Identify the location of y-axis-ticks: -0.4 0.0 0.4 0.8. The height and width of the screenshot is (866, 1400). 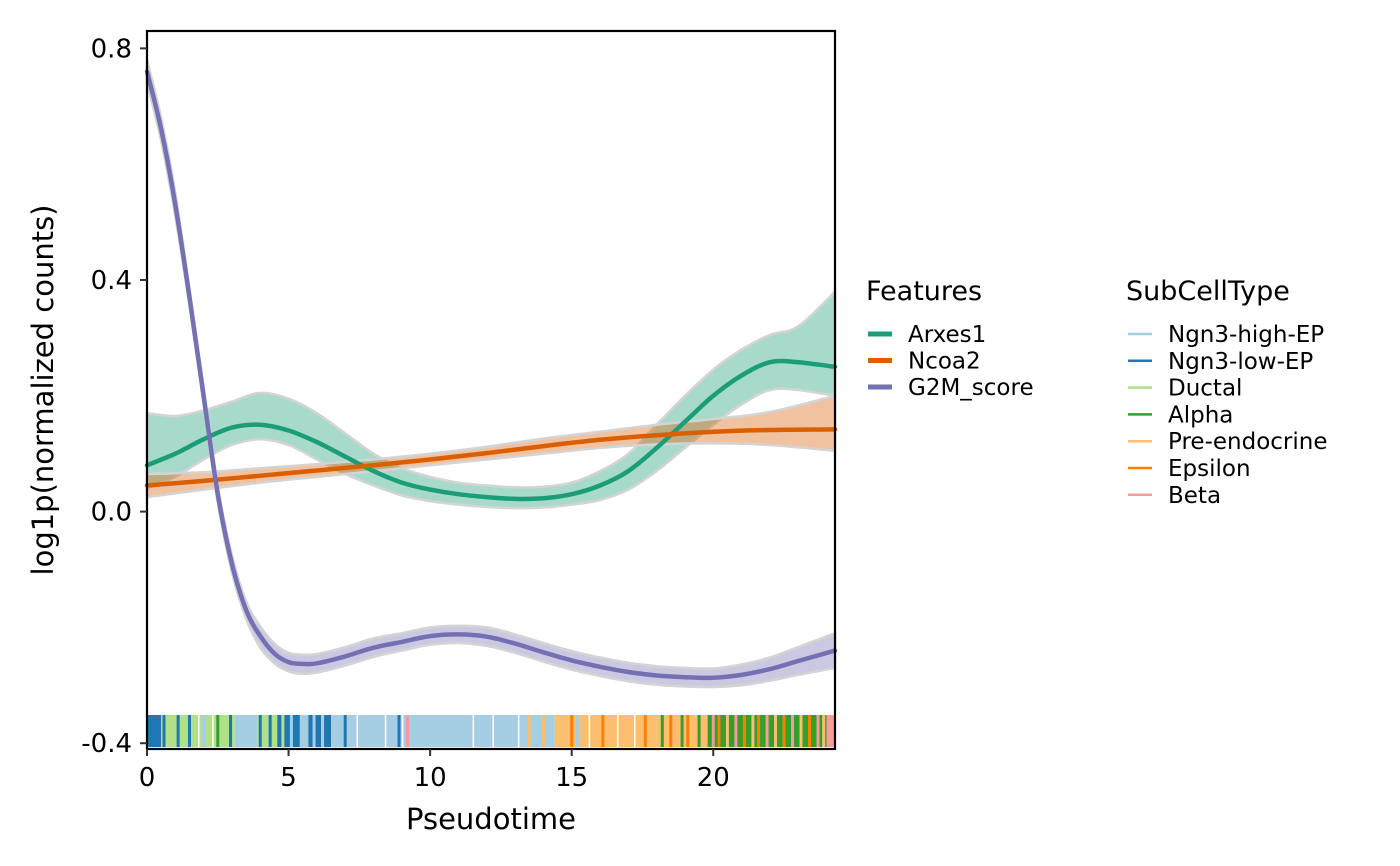
(114, 396).